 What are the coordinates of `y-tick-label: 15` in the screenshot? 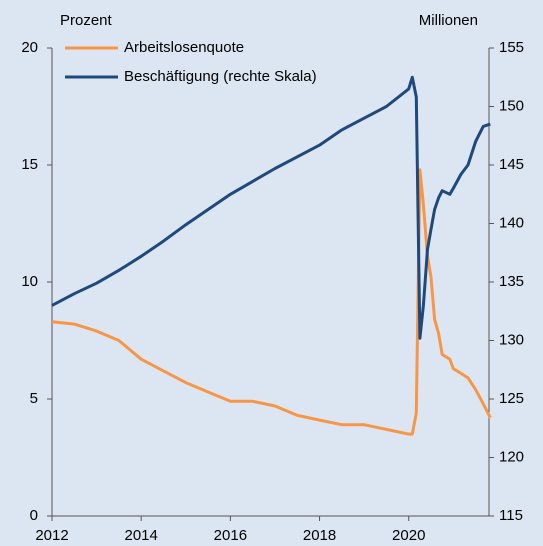 It's located at (29, 164).